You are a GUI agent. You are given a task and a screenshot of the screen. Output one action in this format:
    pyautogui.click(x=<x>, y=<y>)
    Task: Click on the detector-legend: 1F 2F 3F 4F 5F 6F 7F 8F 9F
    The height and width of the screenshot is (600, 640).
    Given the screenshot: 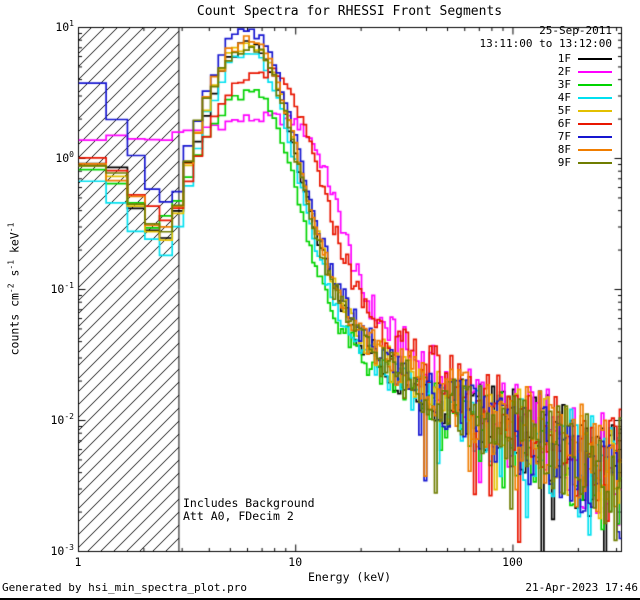 What is the action you would take?
    pyautogui.click(x=585, y=110)
    